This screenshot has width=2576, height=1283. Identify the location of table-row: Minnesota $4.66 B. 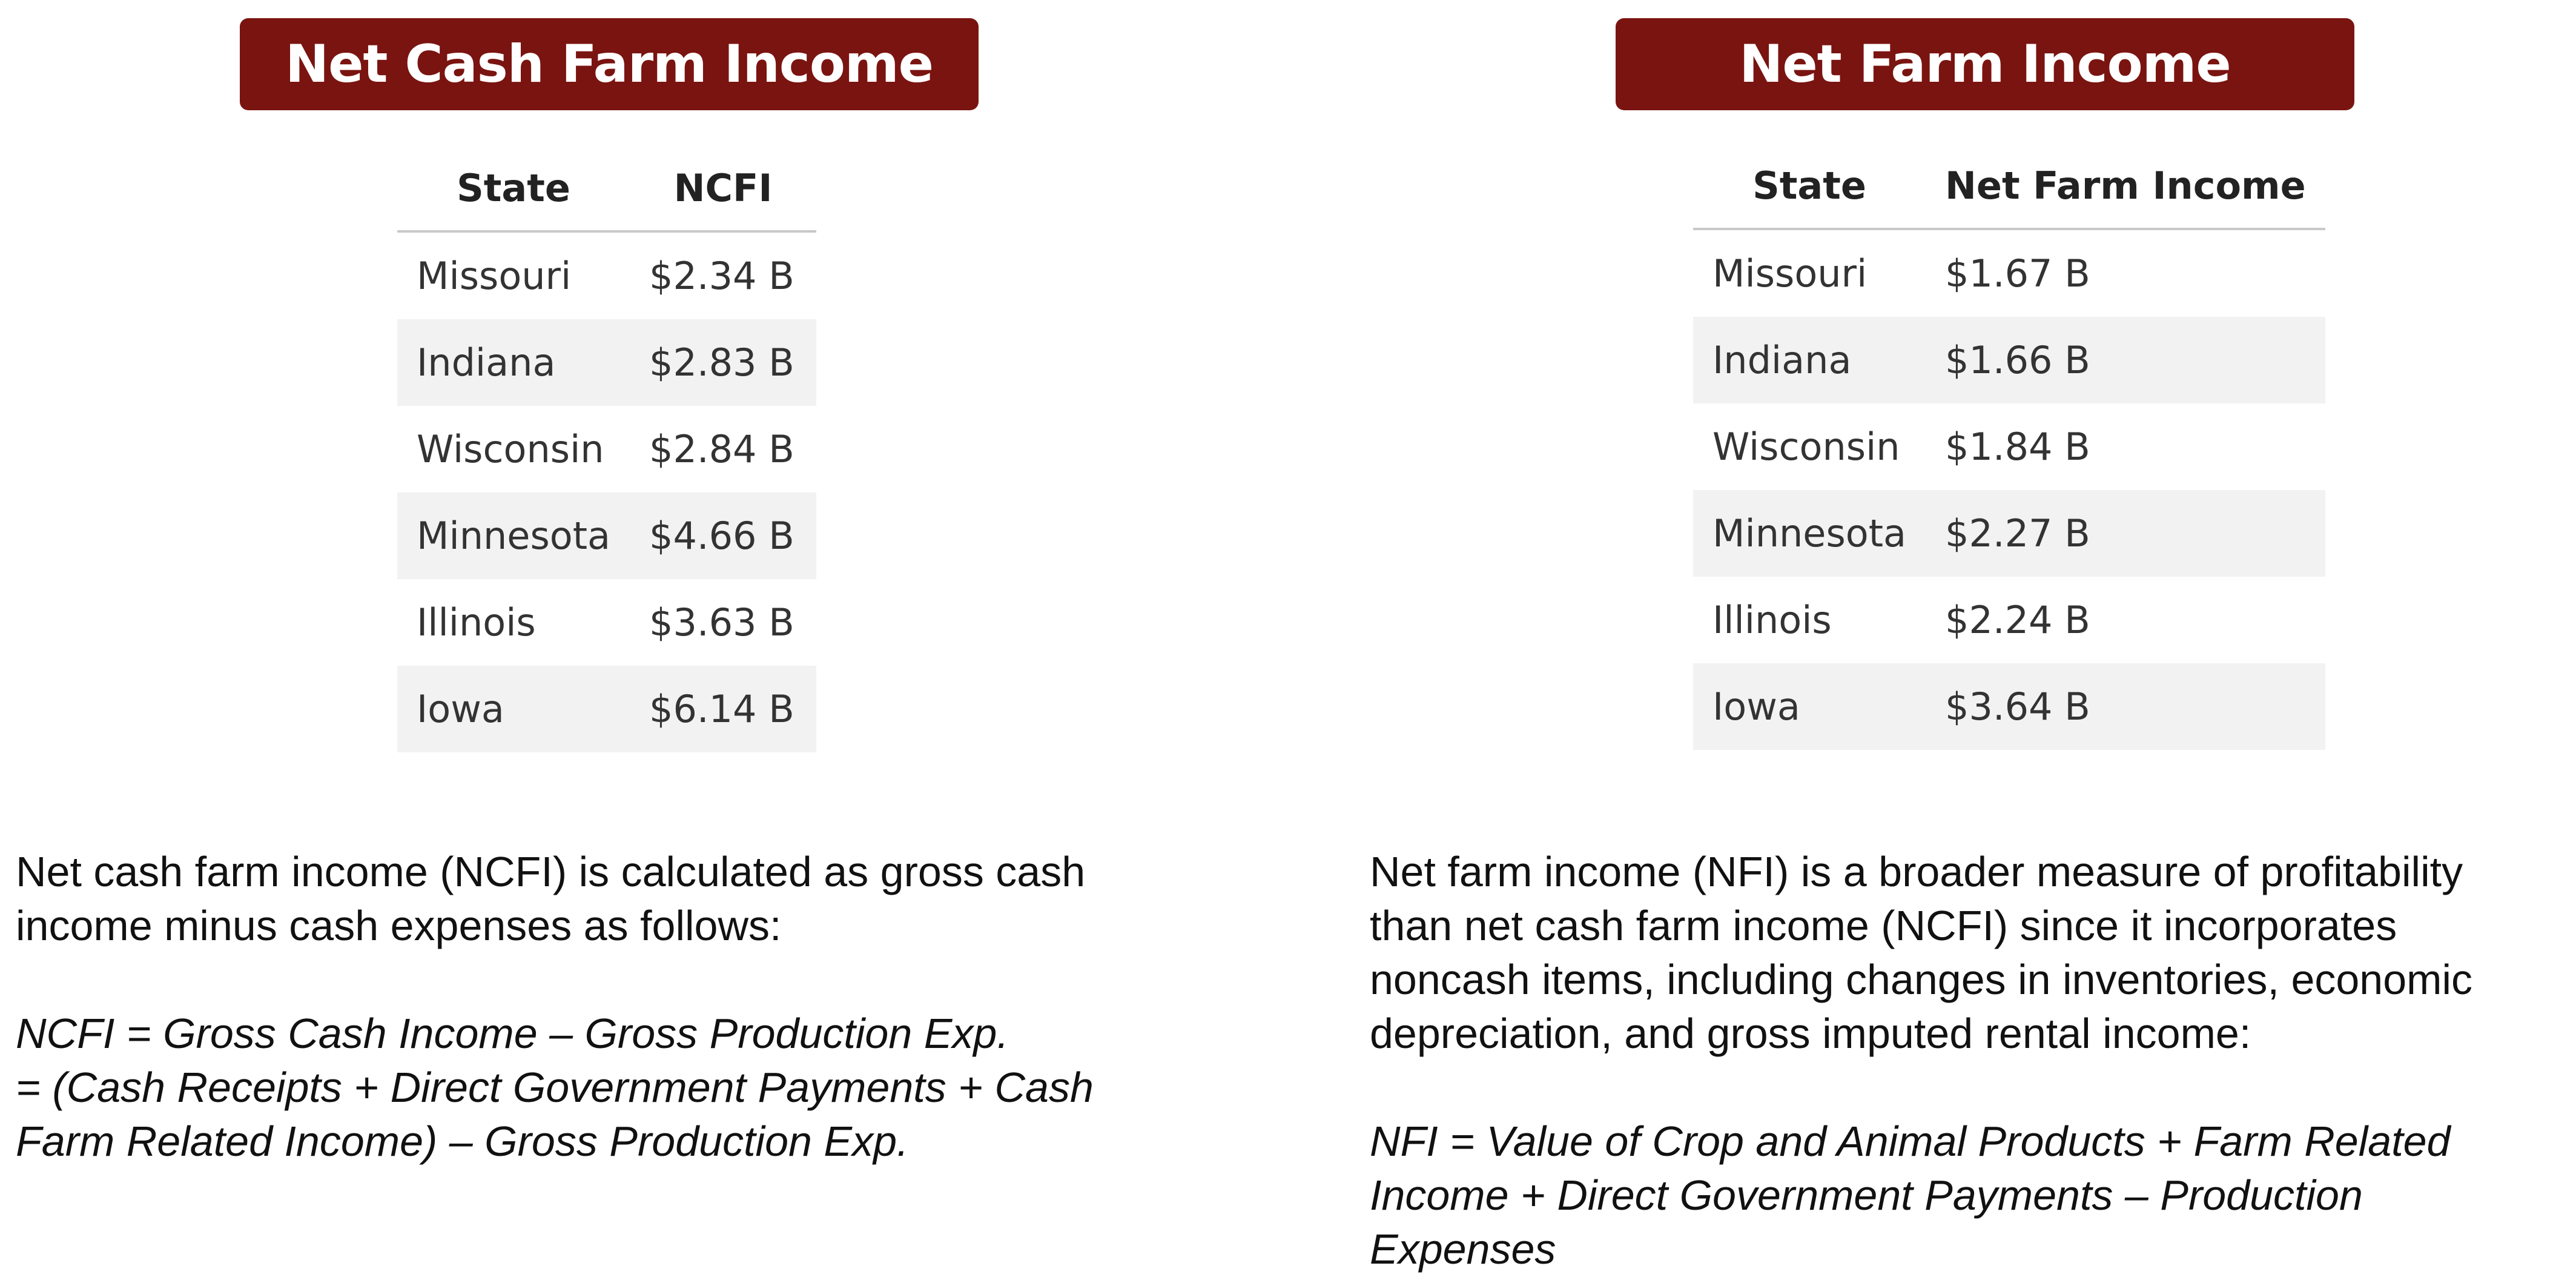
(606, 535).